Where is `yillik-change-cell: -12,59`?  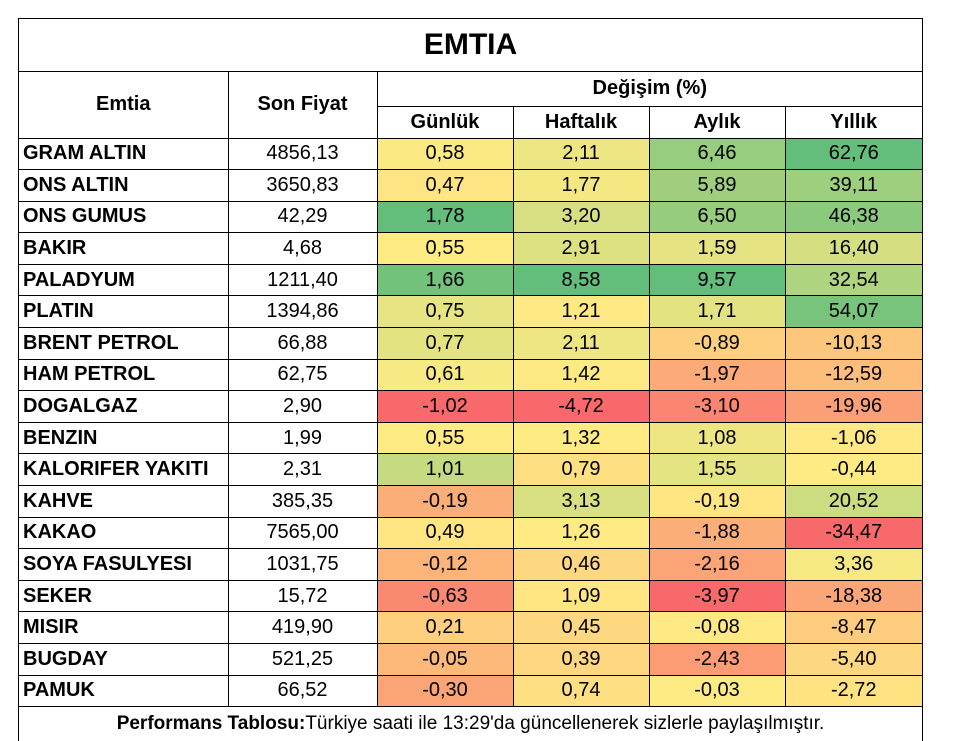 yillik-change-cell: -12,59 is located at coordinates (853, 375).